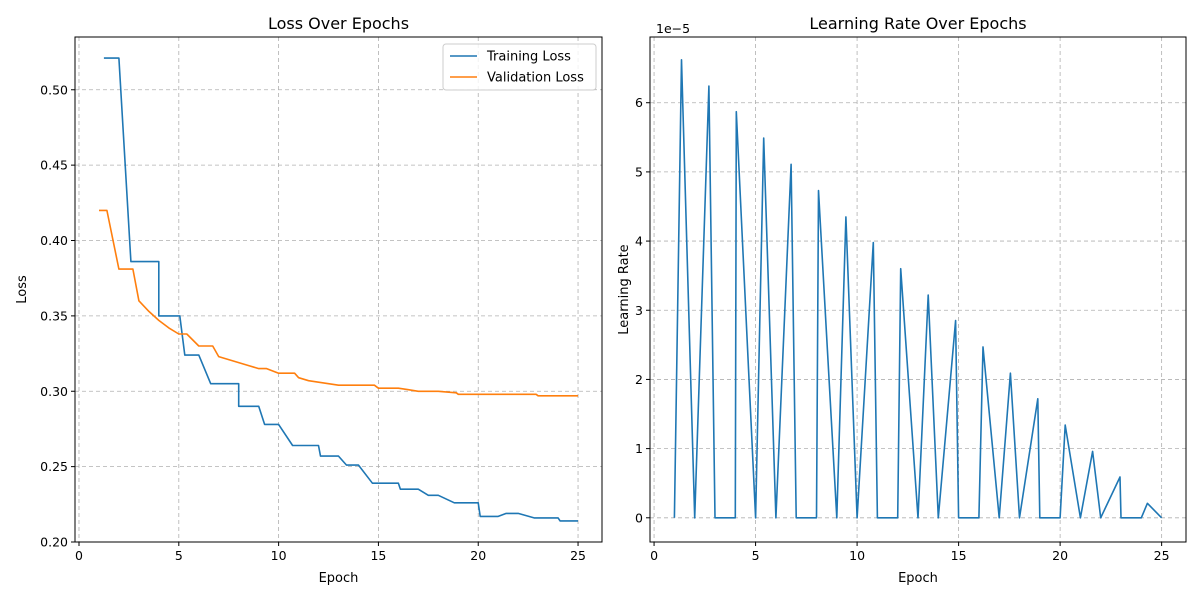  Describe the element at coordinates (54, 315) in the screenshot. I see `y-tick-label: 0.35` at that location.